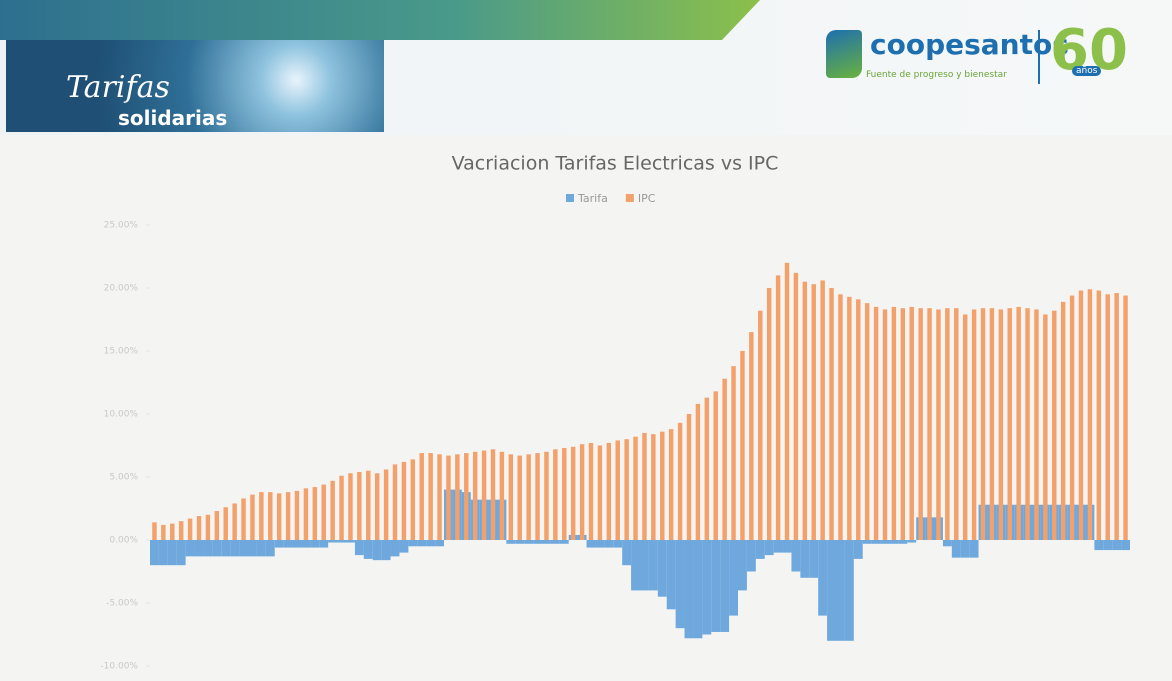  Describe the element at coordinates (121, 352) in the screenshot. I see `y-tick-label: 15.00%` at that location.